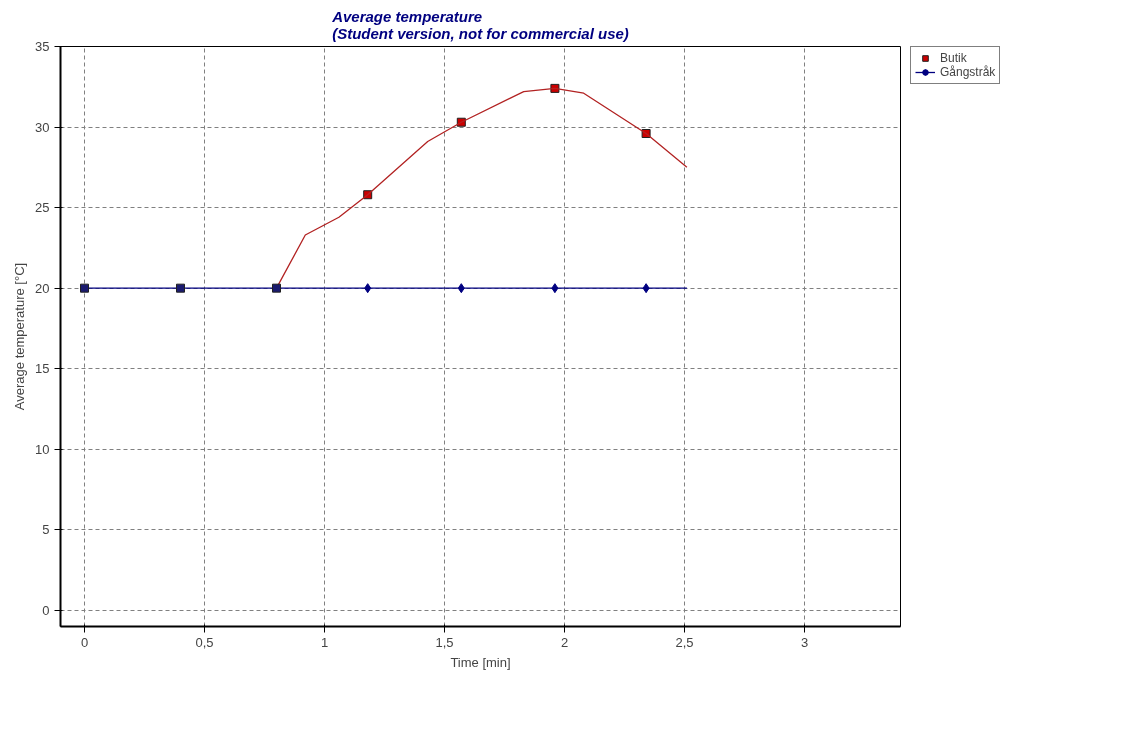 The image size is (1135, 737). What do you see at coordinates (42, 288) in the screenshot?
I see `y-tick-label: 20` at bounding box center [42, 288].